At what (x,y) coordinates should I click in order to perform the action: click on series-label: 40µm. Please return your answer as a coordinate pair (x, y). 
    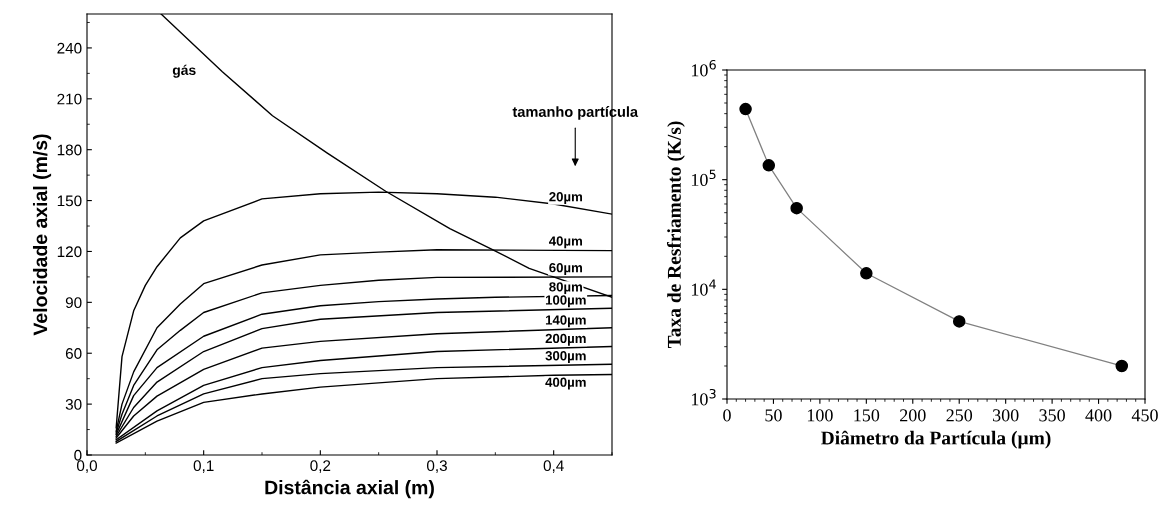
    Looking at the image, I should click on (565, 242).